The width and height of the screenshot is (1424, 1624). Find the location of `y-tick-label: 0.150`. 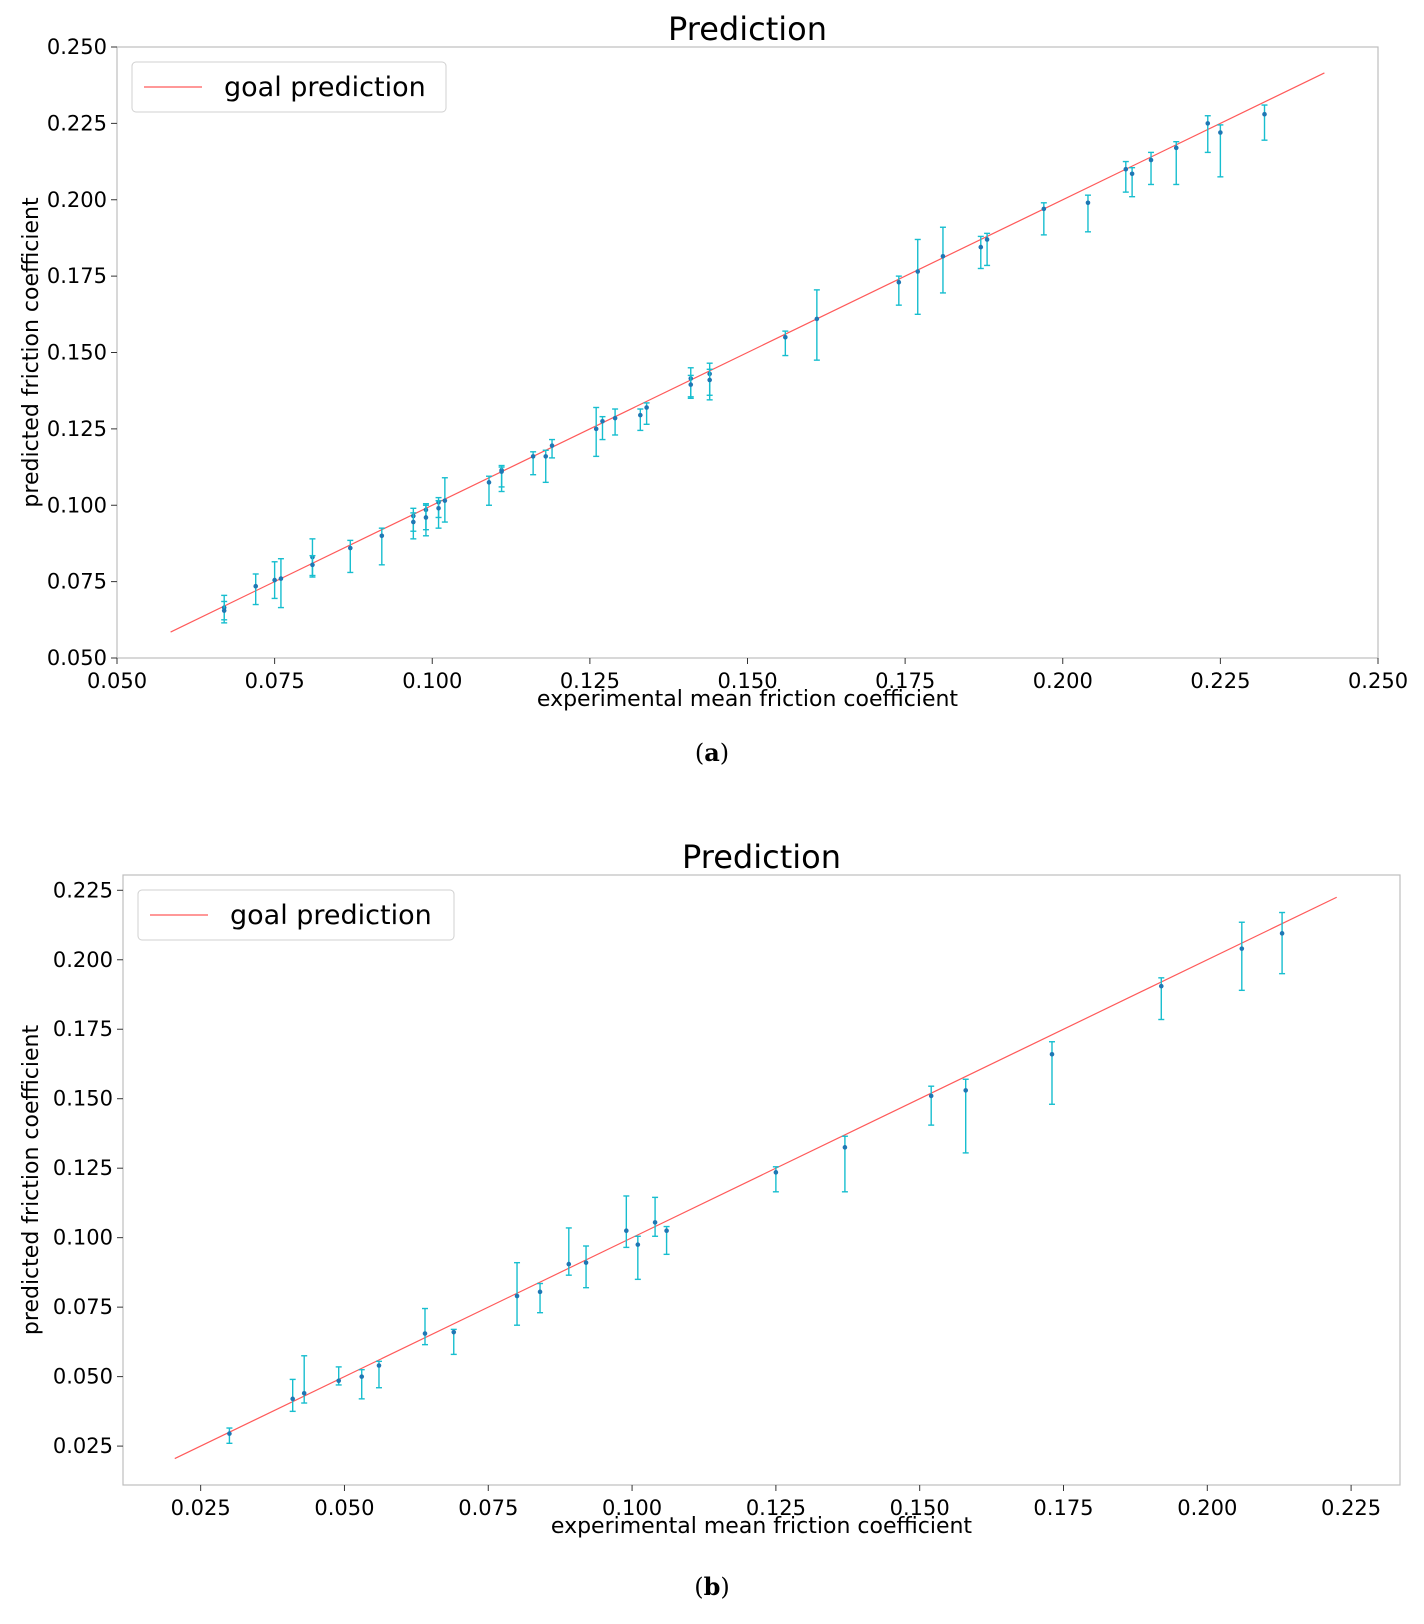

y-tick-label: 0.150 is located at coordinates (77, 353).